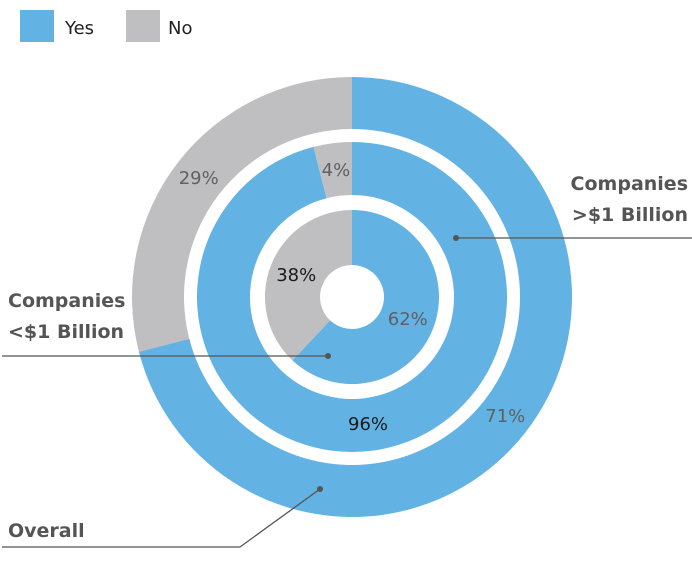 The height and width of the screenshot is (561, 692). I want to click on callout-gt-1b-line-2: >$1 Billion, so click(630, 215).